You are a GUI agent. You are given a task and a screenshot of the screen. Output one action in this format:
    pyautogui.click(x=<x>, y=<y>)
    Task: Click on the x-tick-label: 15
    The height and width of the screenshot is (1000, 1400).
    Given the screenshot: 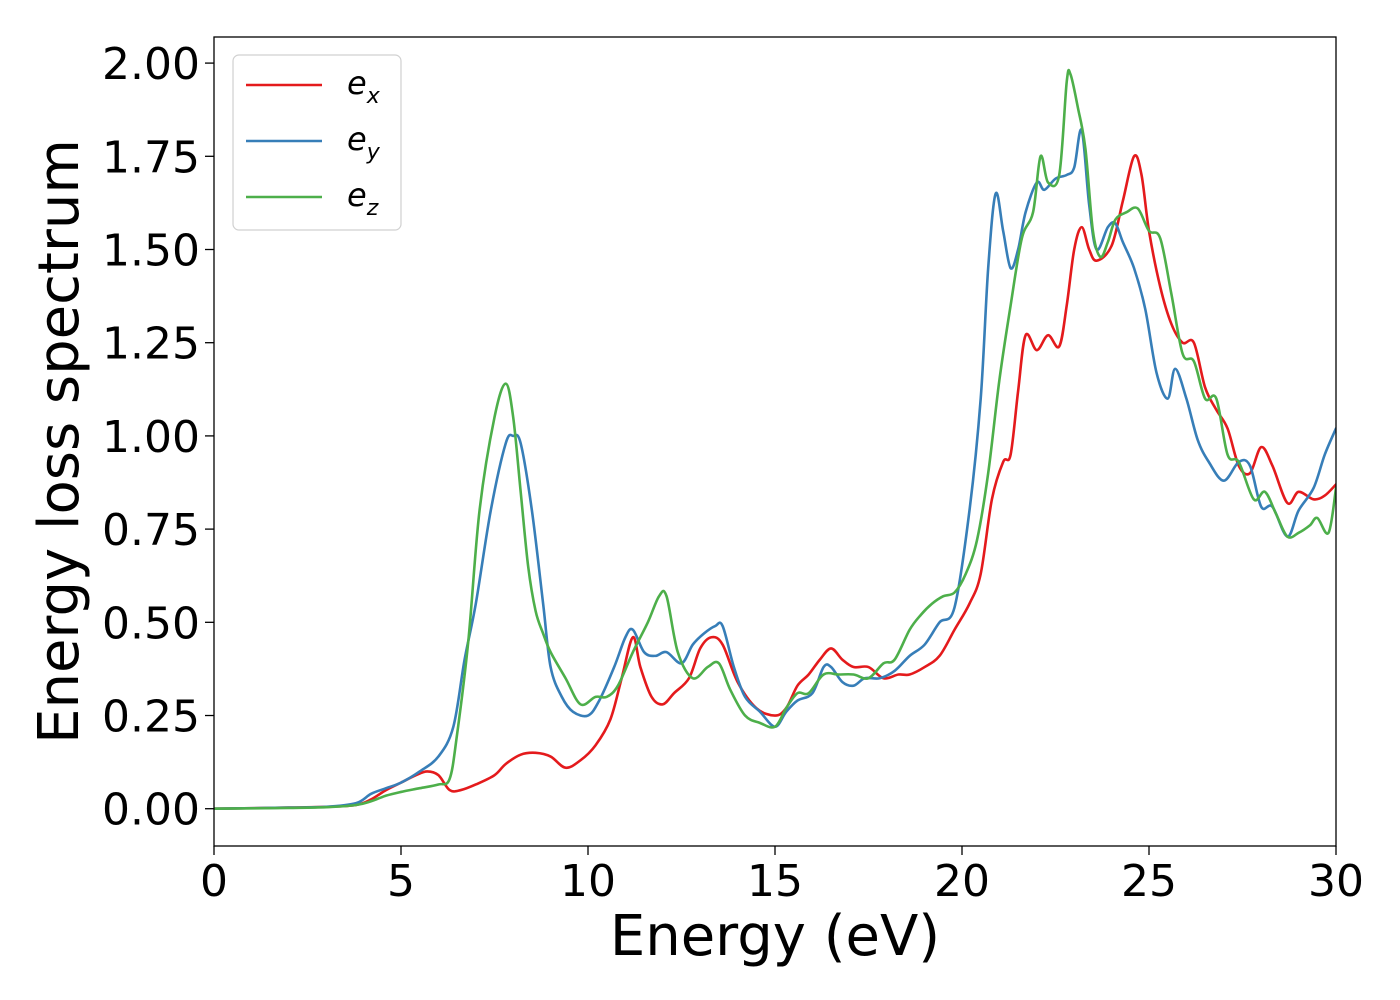 What is the action you would take?
    pyautogui.click(x=775, y=881)
    